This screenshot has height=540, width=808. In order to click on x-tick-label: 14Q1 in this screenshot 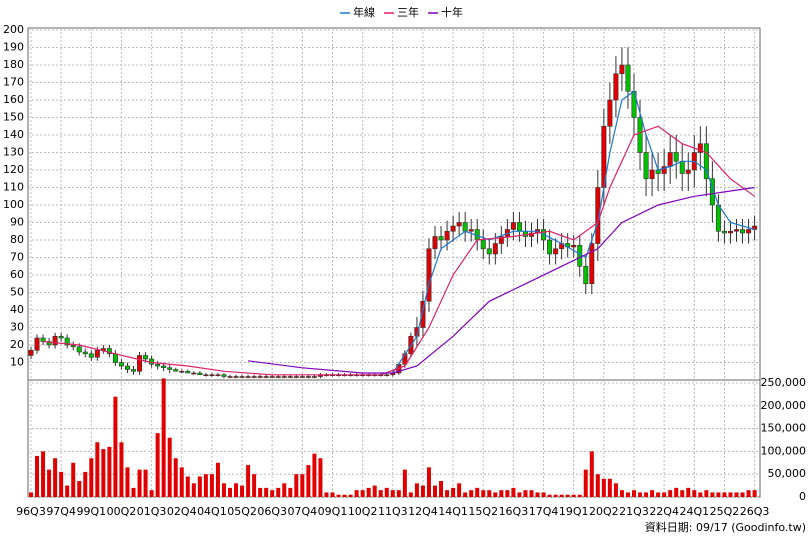, I will do `click(453, 511)`.